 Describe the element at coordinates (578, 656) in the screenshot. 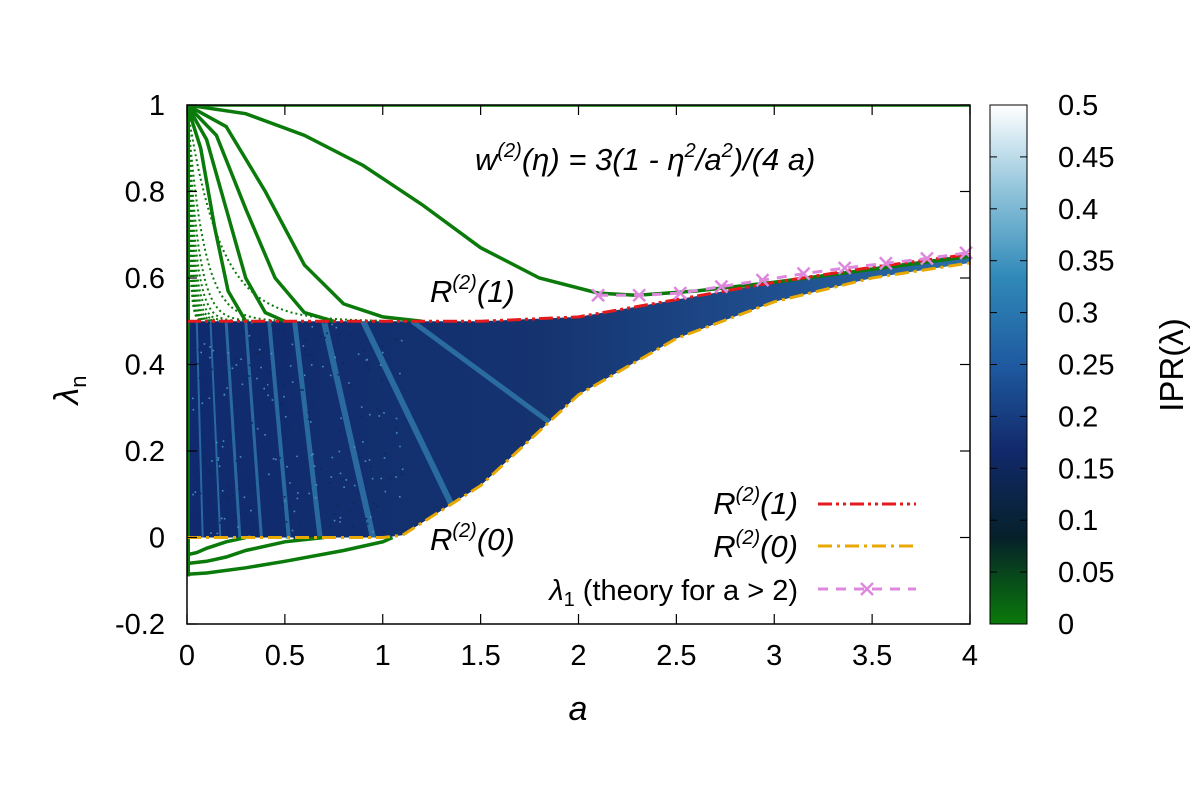

I see `x-tick-label: 2` at that location.